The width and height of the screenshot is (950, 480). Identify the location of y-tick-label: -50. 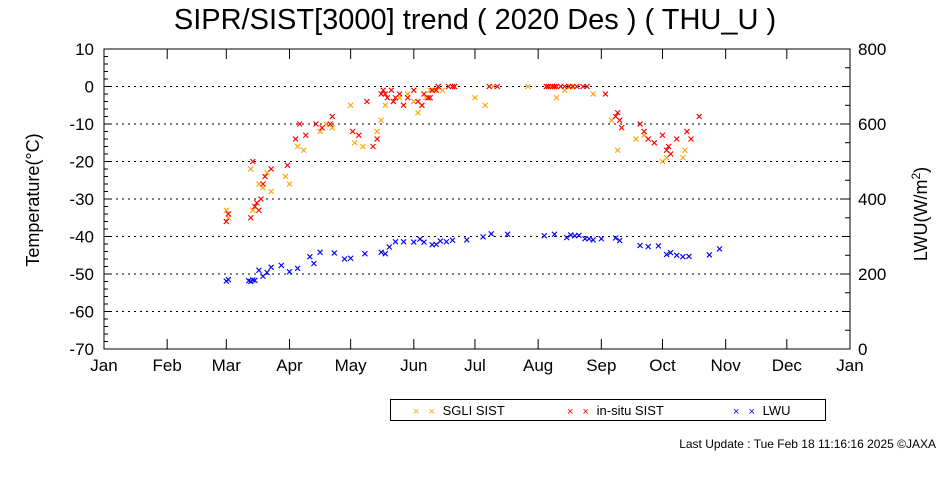
(81, 274).